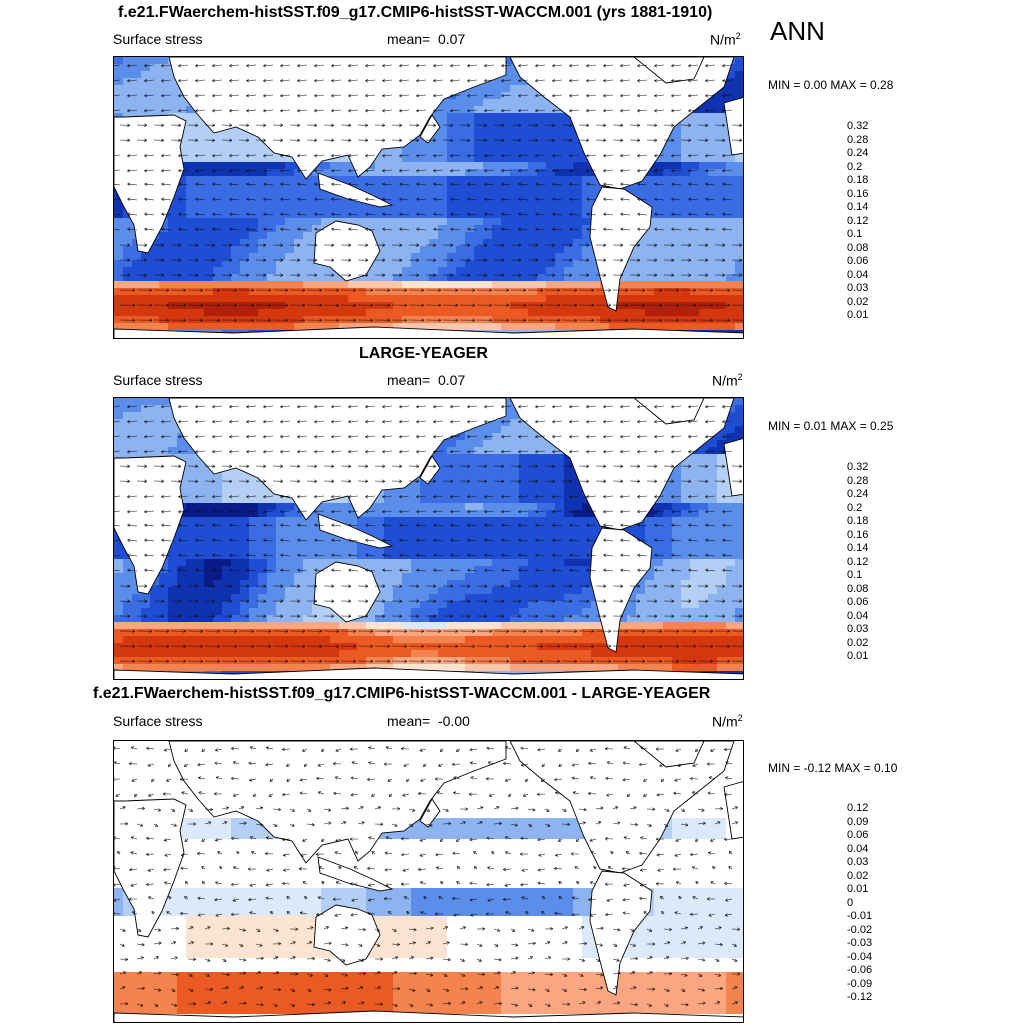 The height and width of the screenshot is (1024, 1024). What do you see at coordinates (797, 31) in the screenshot?
I see `season-label: ANN` at bounding box center [797, 31].